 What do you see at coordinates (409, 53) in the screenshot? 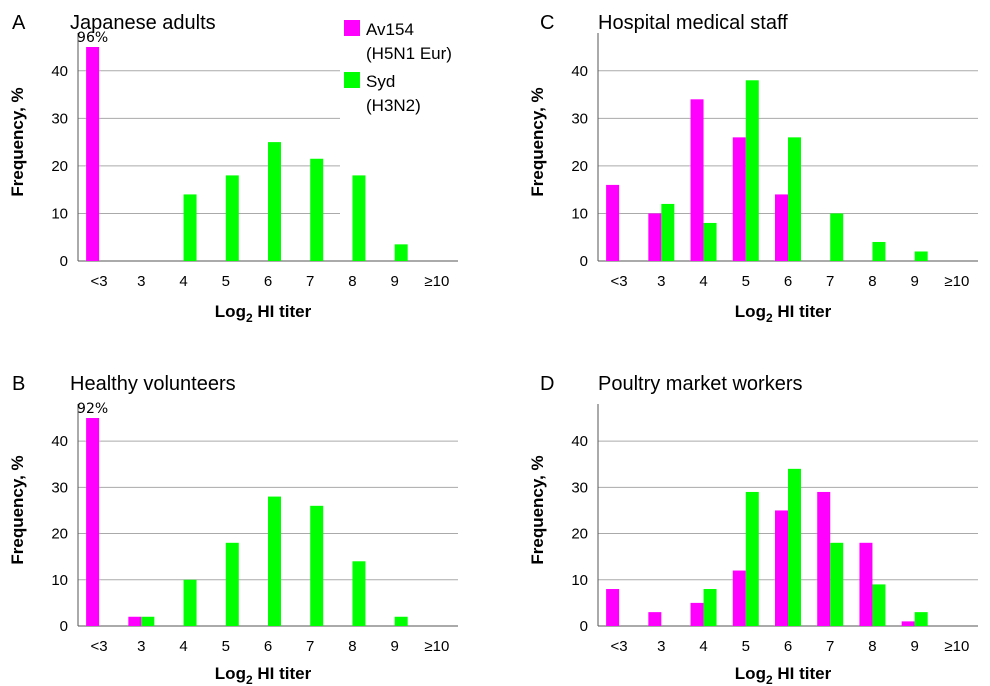
I see `legend-sublabel-av154: (H5N1 Eur)` at bounding box center [409, 53].